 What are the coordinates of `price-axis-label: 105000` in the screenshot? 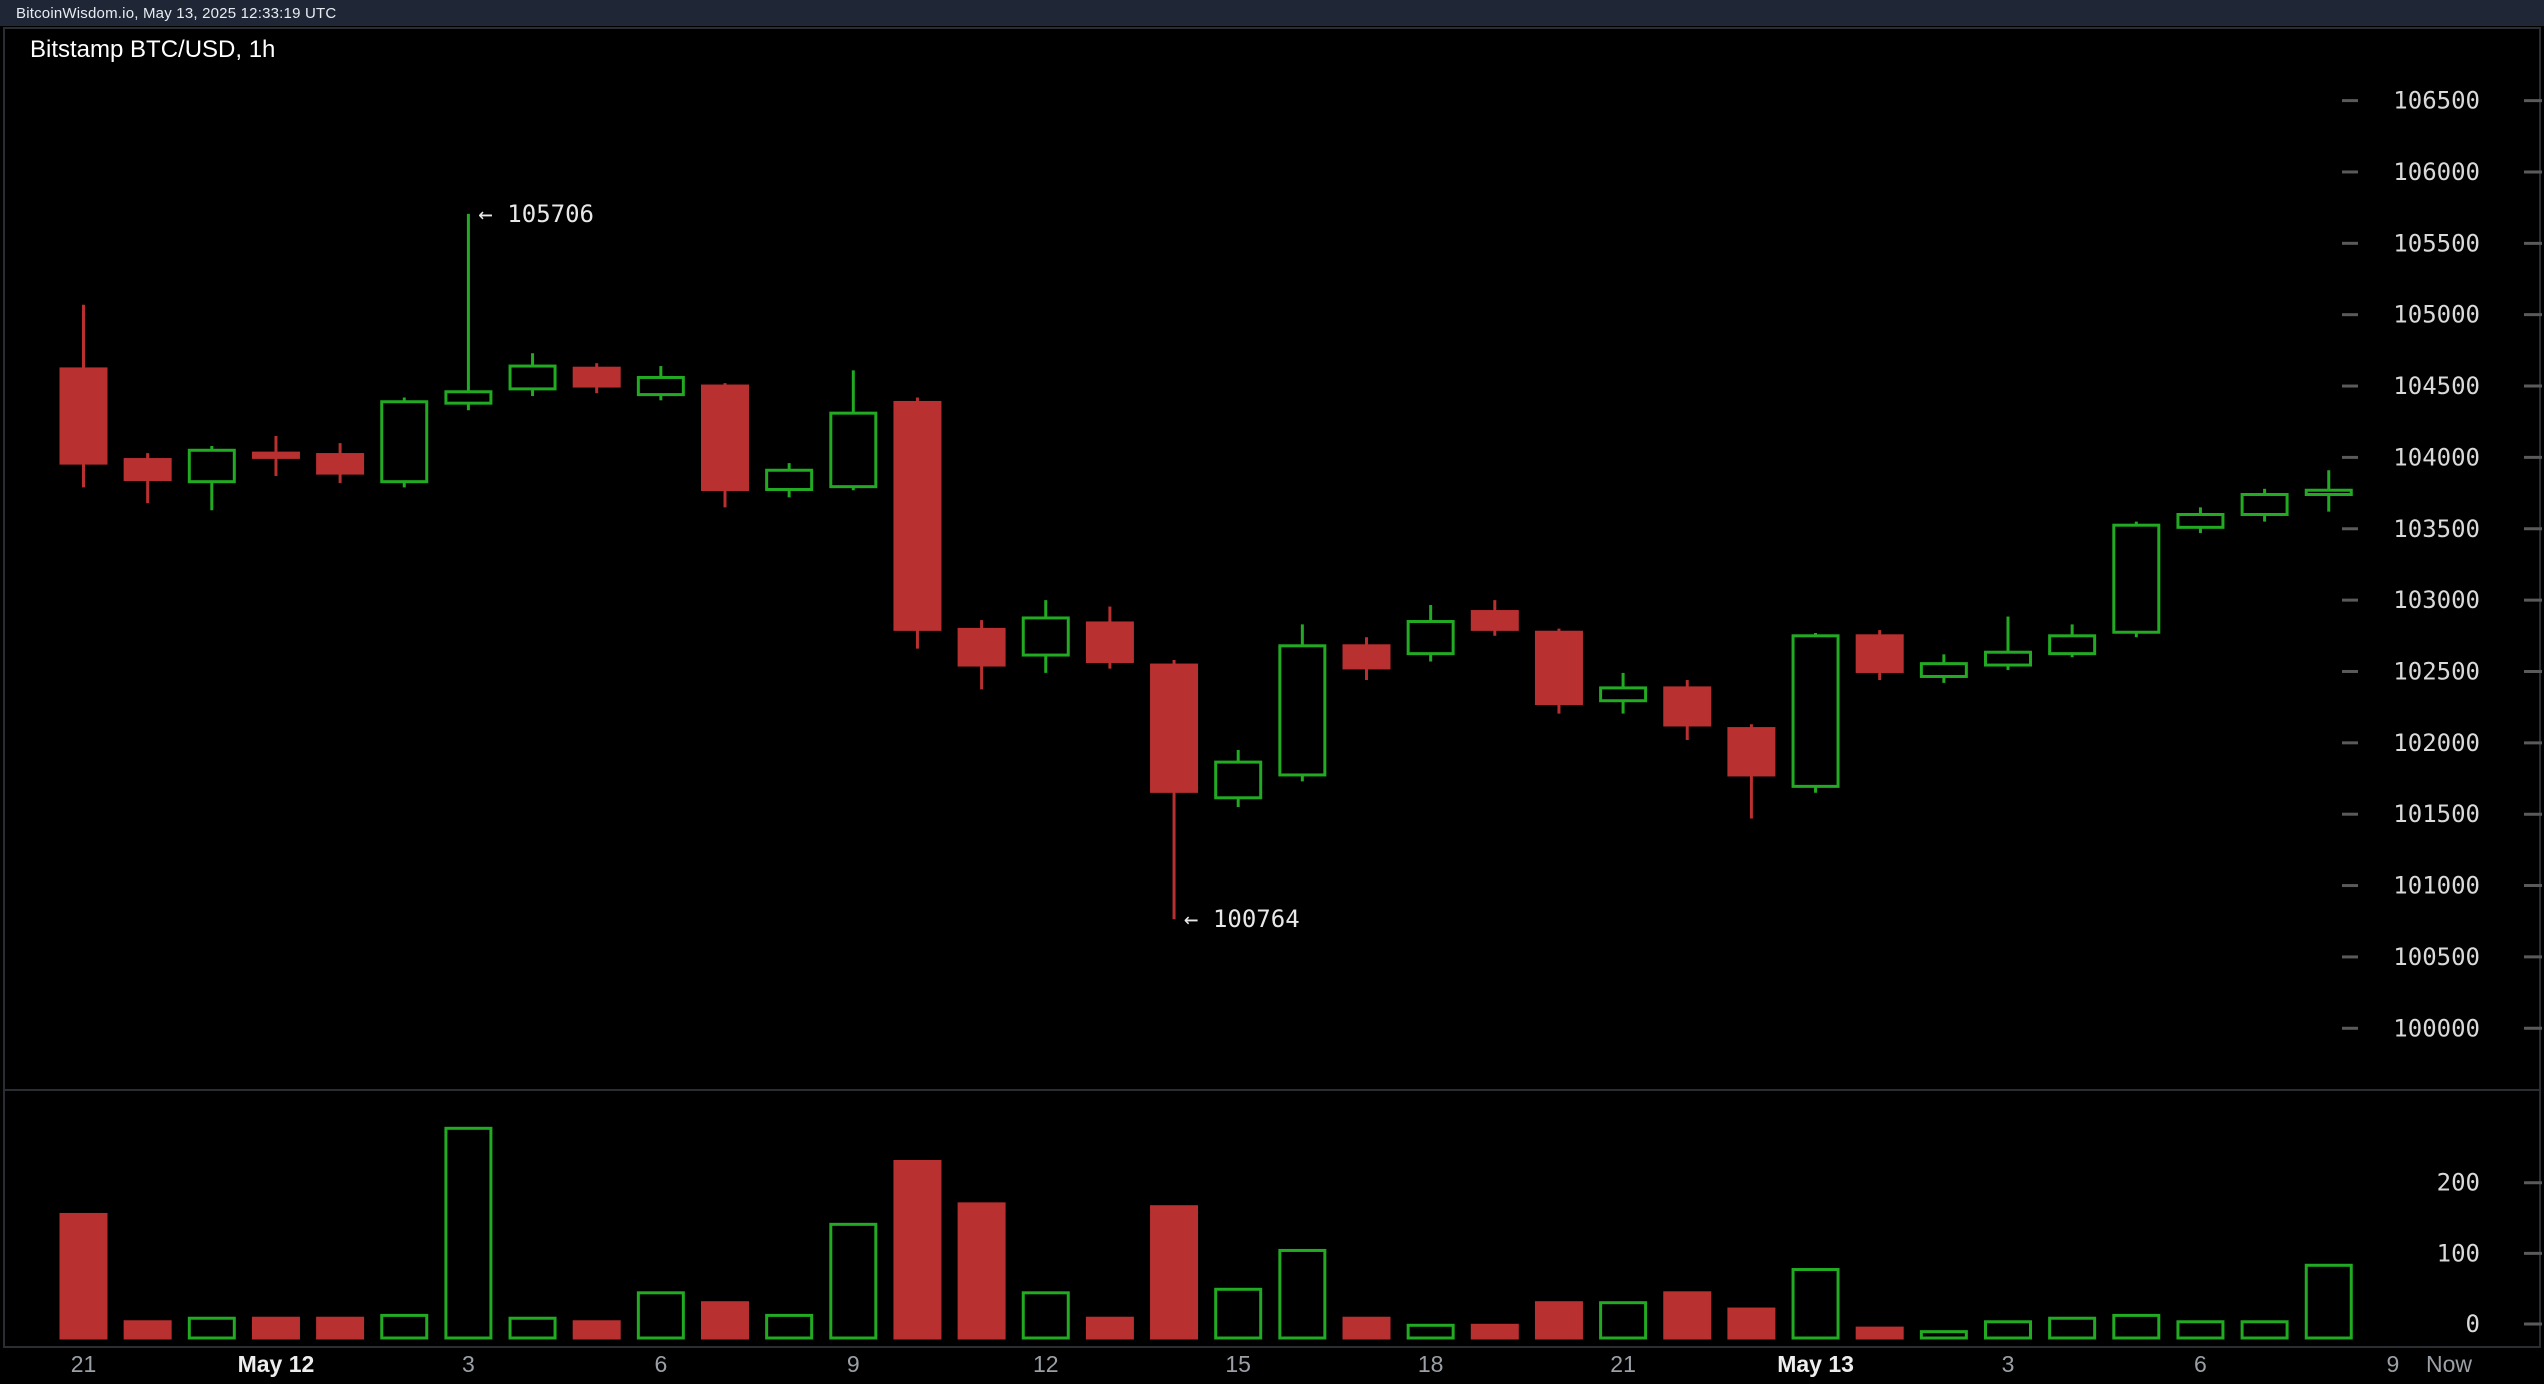 It's located at (2436, 315).